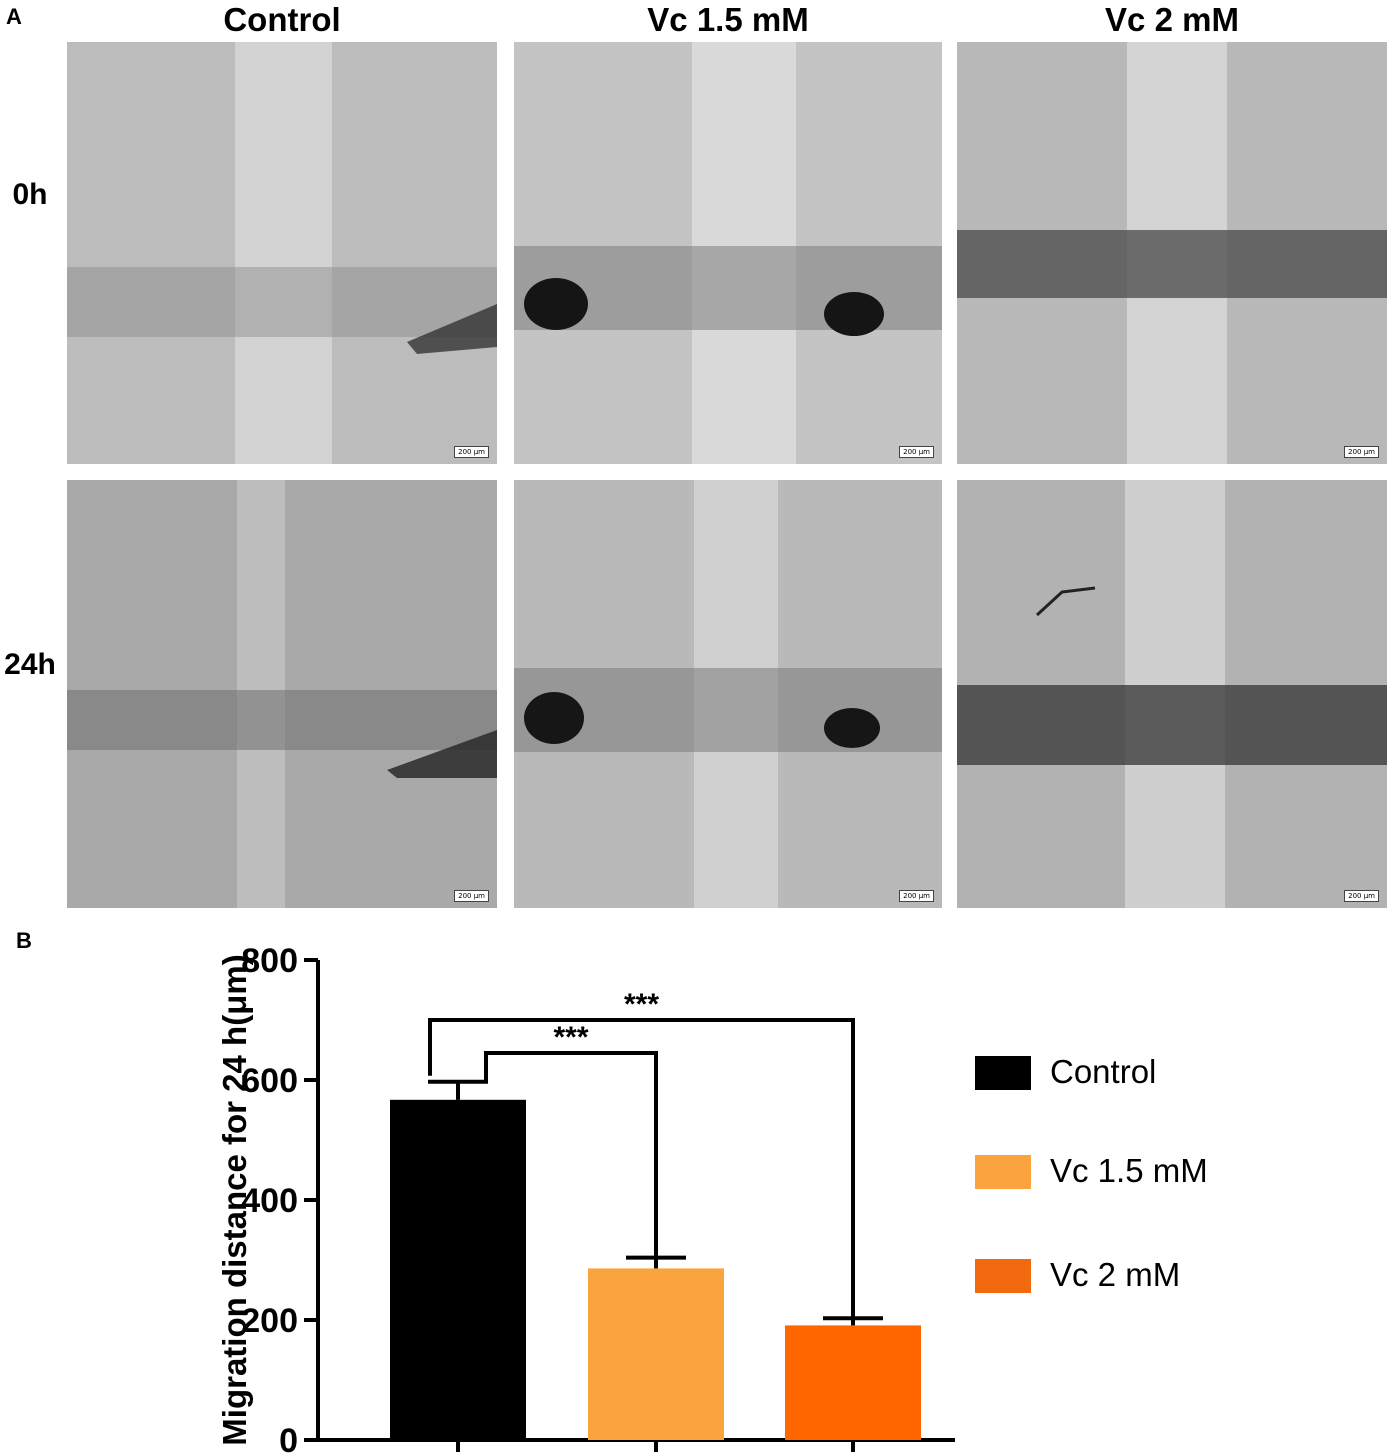 The height and width of the screenshot is (1455, 1400). I want to click on bar-vc-2-mm, so click(853, 1382).